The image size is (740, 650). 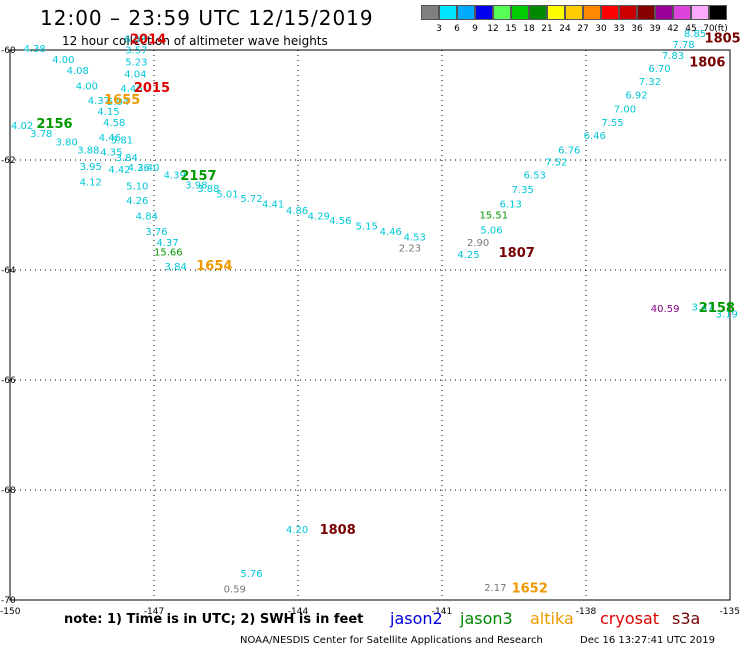 What do you see at coordinates (136, 62) in the screenshot?
I see `wave-height-label: 5.23` at bounding box center [136, 62].